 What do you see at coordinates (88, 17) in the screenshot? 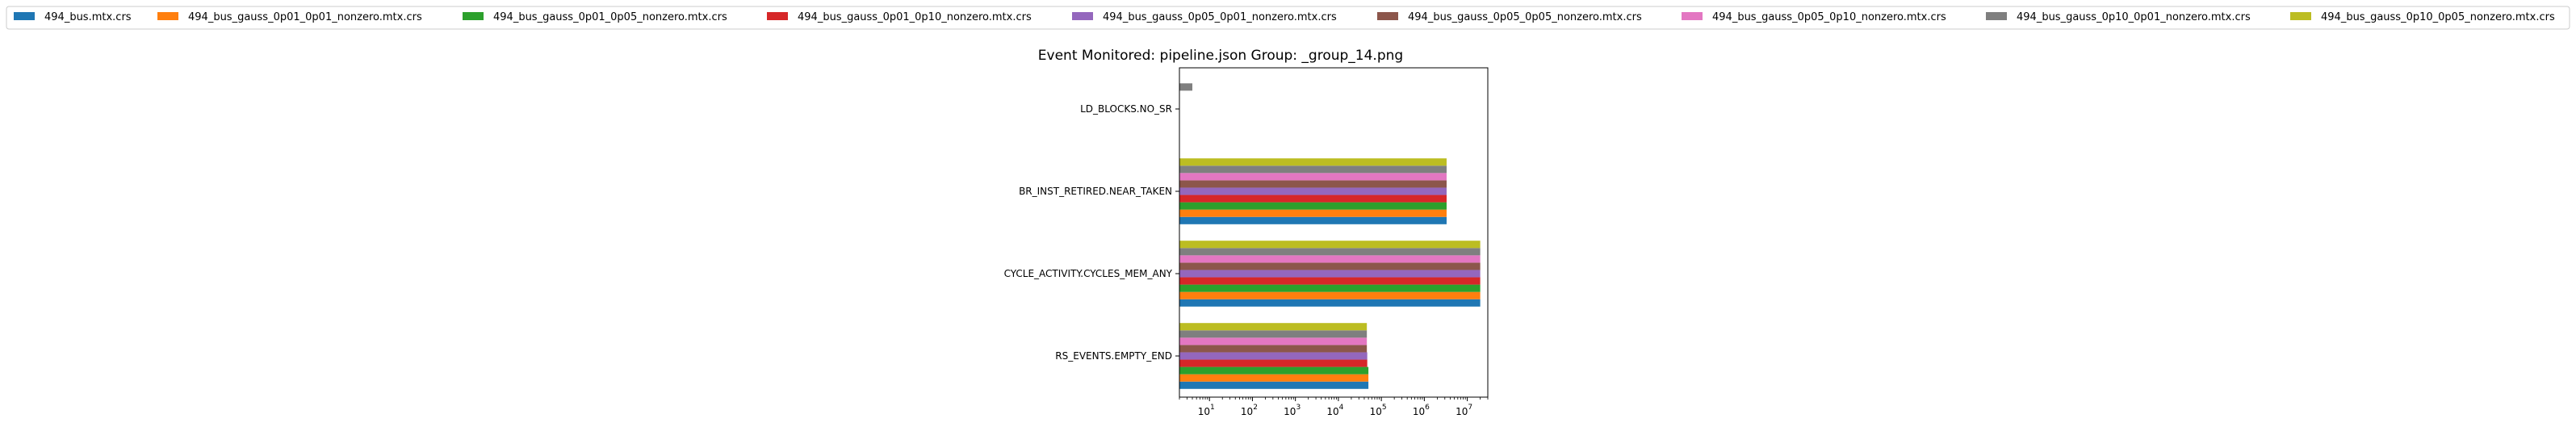
I see `legend-label: 494_bus.mtx.crs` at bounding box center [88, 17].